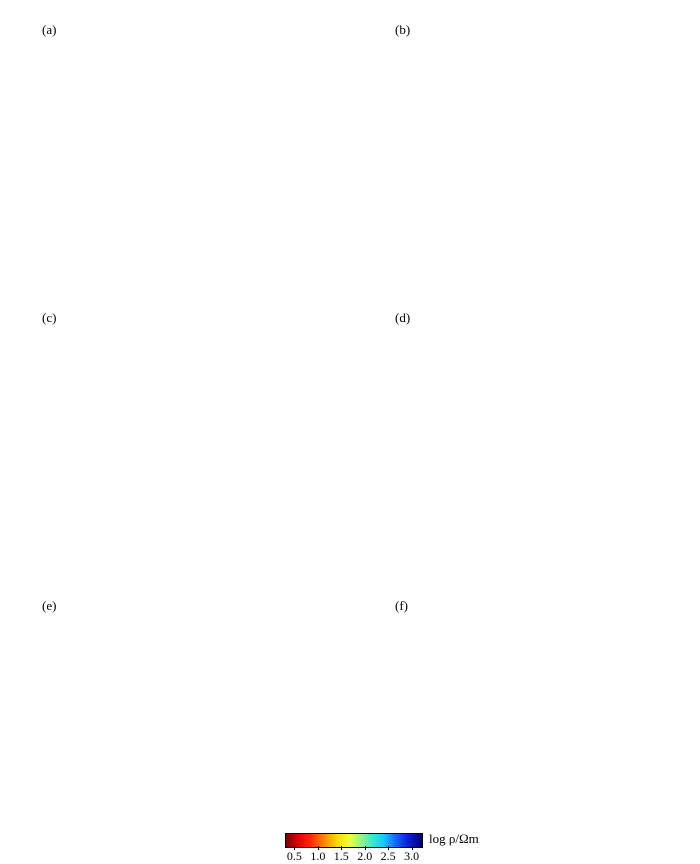 The height and width of the screenshot is (864, 700). Describe the element at coordinates (401, 605) in the screenshot. I see `panel-f-label: (f)` at that location.